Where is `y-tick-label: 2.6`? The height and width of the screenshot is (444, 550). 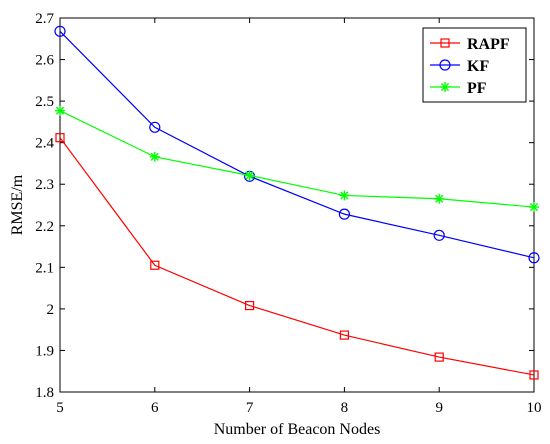
y-tick-label: 2.6 is located at coordinates (44, 61).